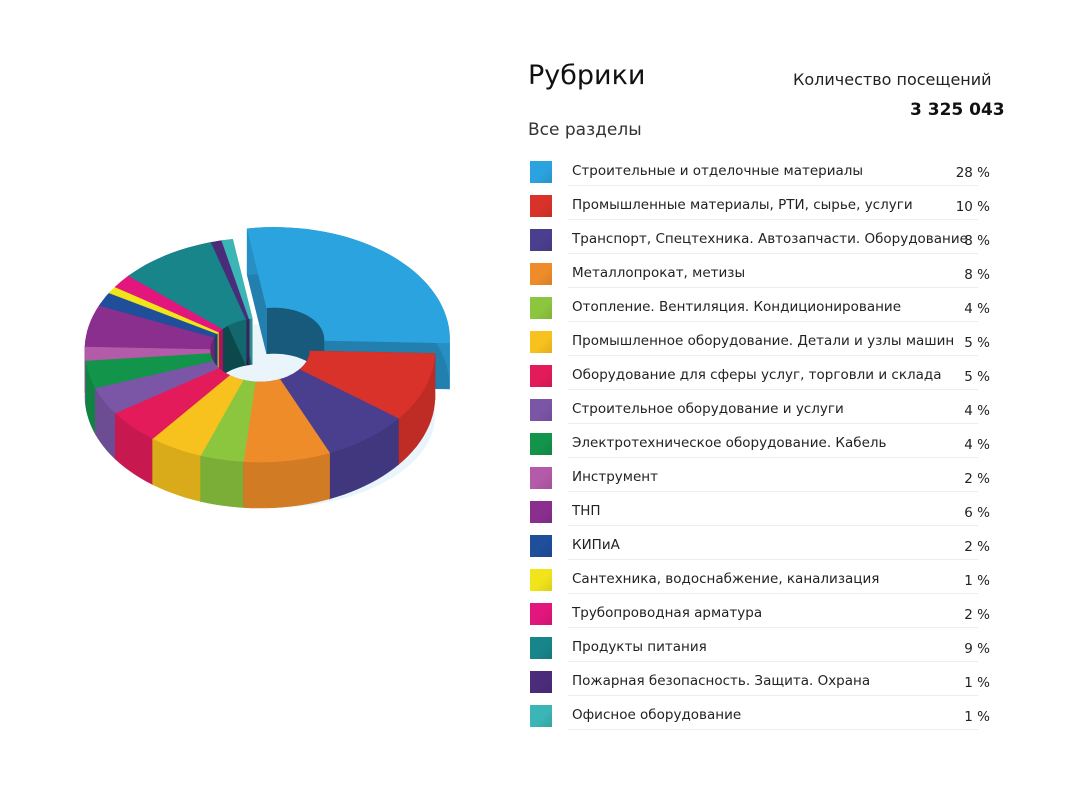 This screenshot has width=1067, height=792. I want to click on page-title: Рубрики, so click(587, 75).